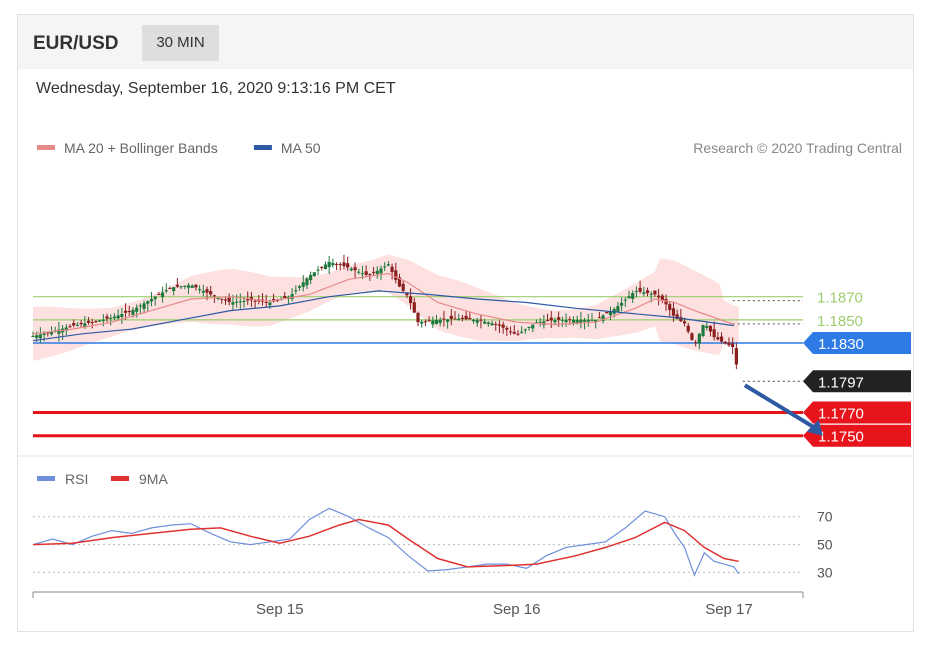 This screenshot has height=647, width=931. I want to click on timeframe-button: 30 MIN, so click(180, 43).